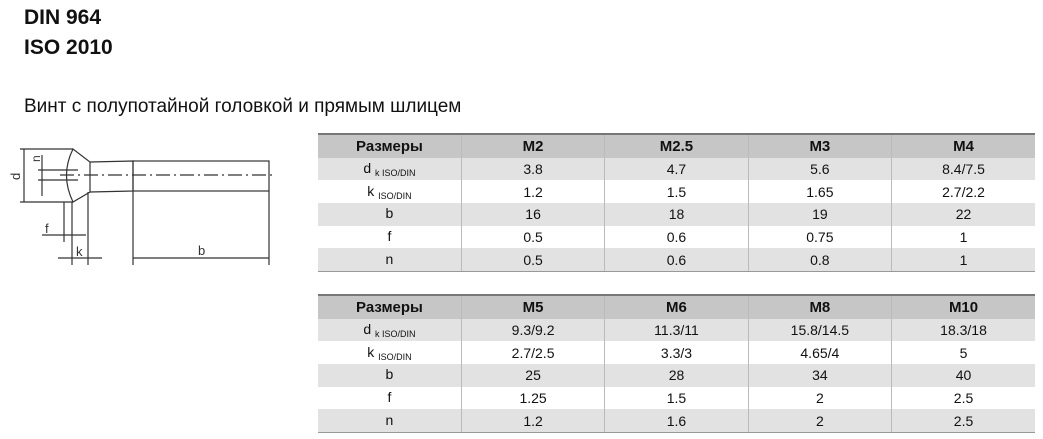 This screenshot has width=1043, height=439. I want to click on table-cell: 3.8, so click(532, 169).